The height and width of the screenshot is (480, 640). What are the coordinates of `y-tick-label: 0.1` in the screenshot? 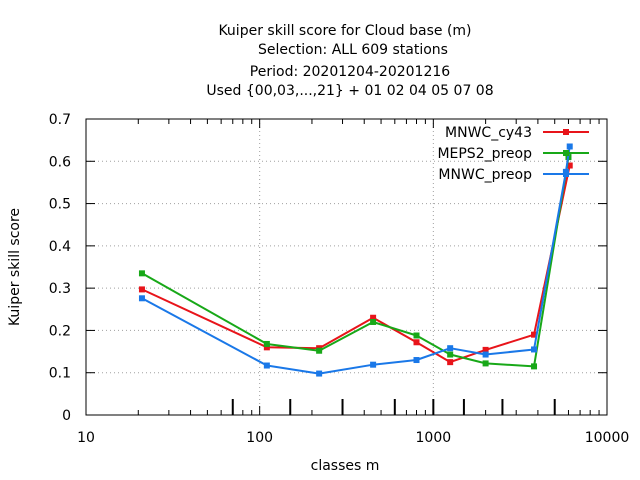 It's located at (60, 374).